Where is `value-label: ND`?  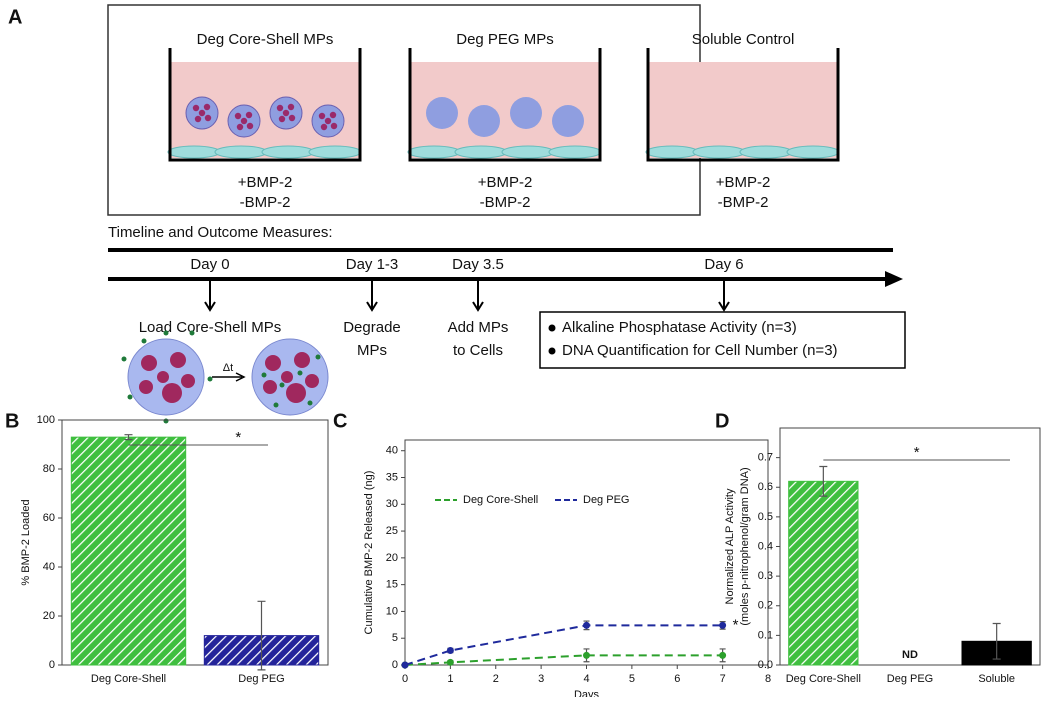
value-label: ND is located at coordinates (910, 655).